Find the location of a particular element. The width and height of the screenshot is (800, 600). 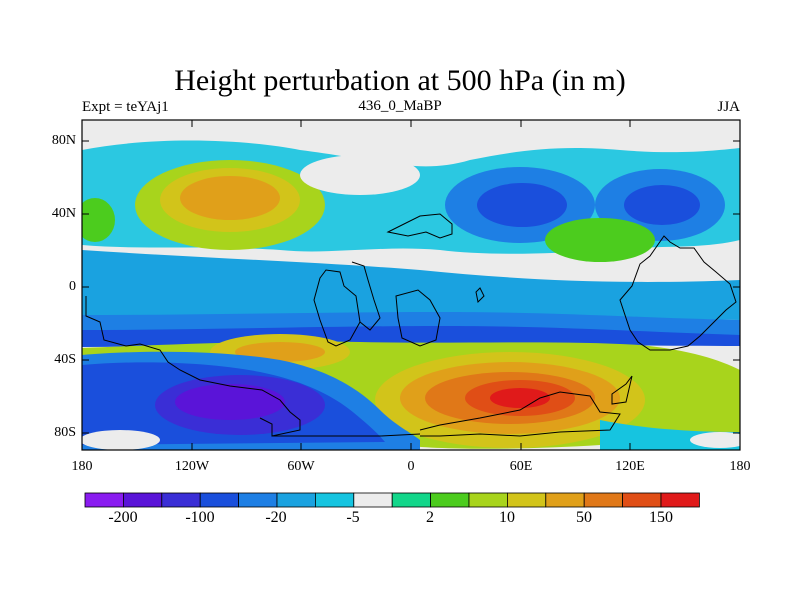

lon-label-180w: 180 is located at coordinates (82, 466).